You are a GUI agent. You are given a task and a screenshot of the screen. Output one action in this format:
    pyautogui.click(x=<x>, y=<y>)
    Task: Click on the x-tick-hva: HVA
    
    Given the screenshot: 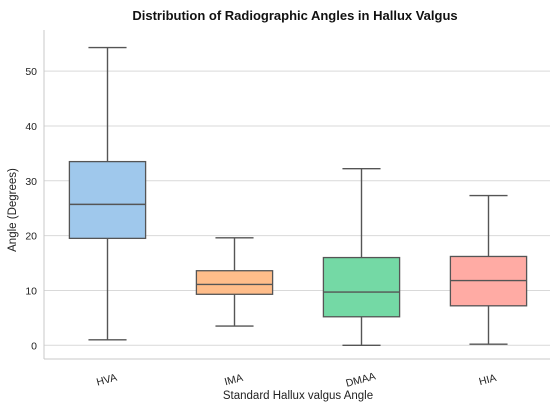 What is the action you would take?
    pyautogui.click(x=106, y=380)
    